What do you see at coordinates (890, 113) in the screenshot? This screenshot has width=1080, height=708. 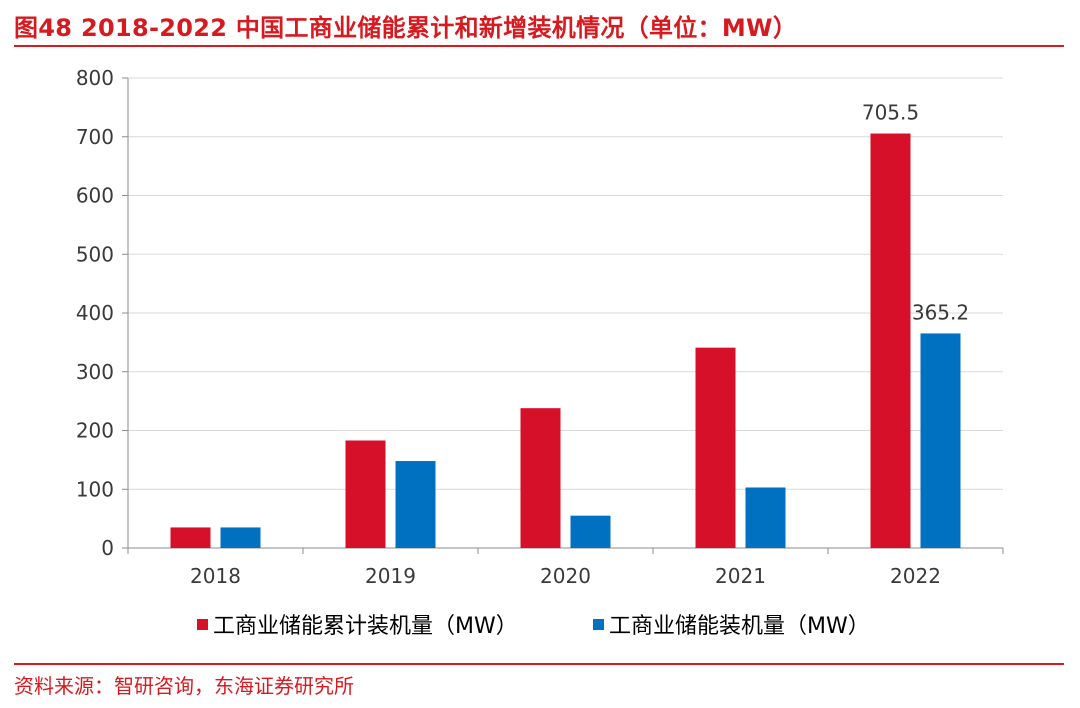 I see `data-label: 705.5` at bounding box center [890, 113].